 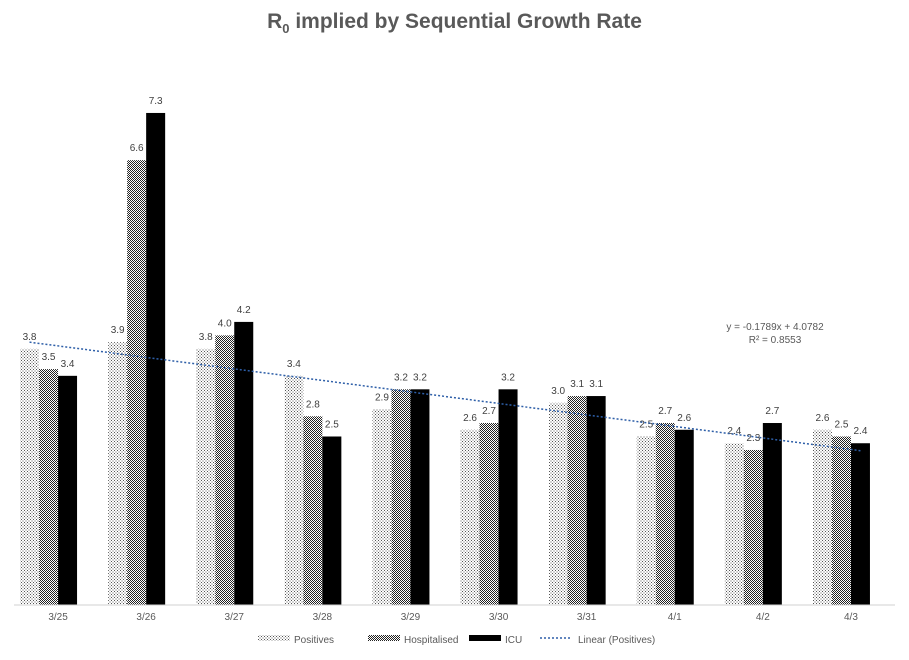 I want to click on data-label-positives-3-31: 3.0, so click(x=558, y=391).